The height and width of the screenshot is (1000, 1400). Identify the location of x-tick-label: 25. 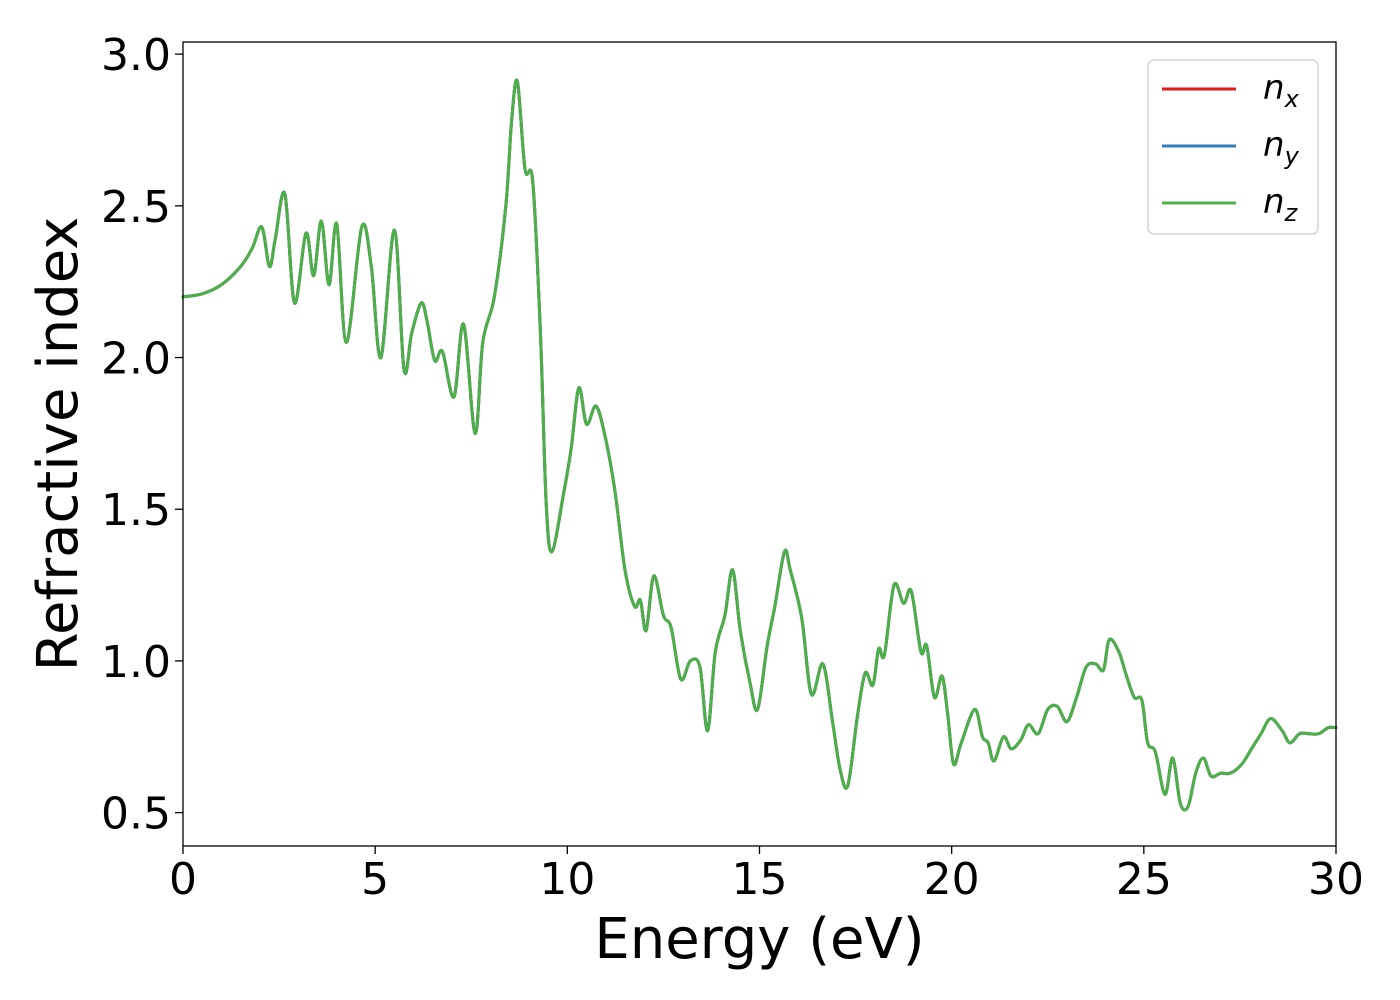
(1144, 879).